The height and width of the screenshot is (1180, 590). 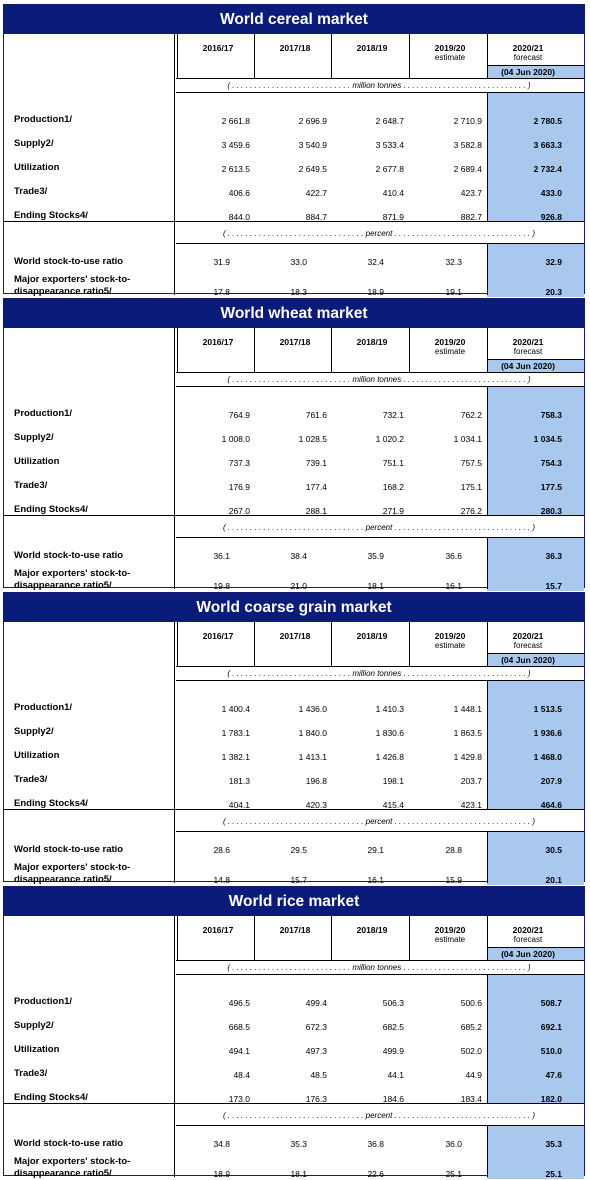 I want to click on cell-value: 36.0, so click(x=453, y=1144).